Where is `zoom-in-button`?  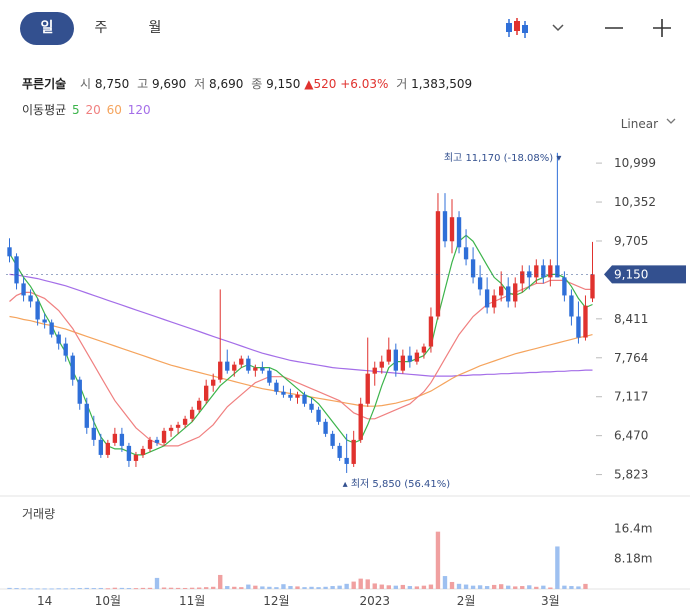 zoom-in-button is located at coordinates (662, 28).